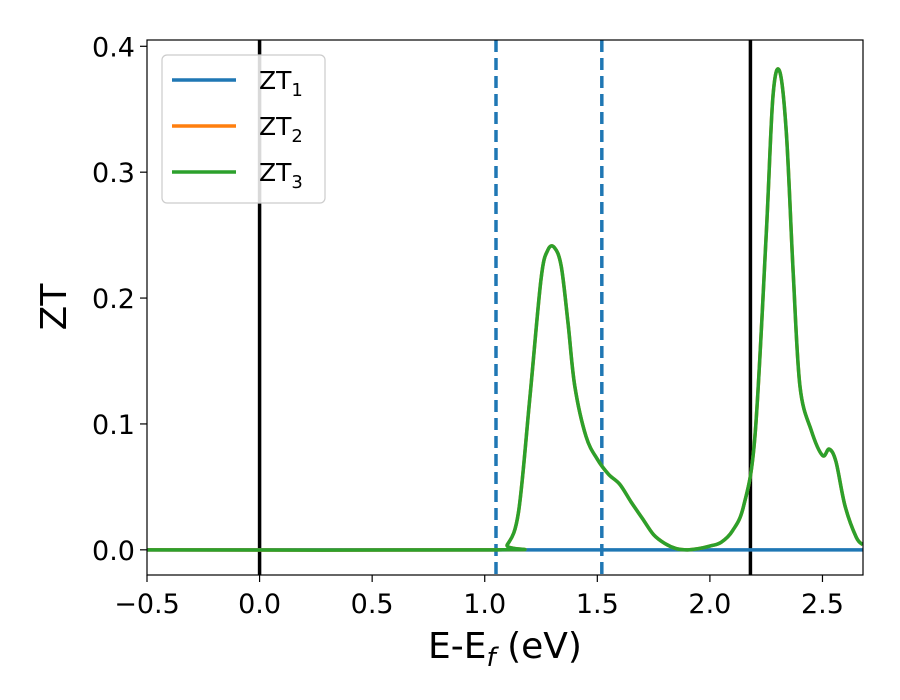  I want to click on legend: ZT1 ZT2 ZT3, so click(243, 129).